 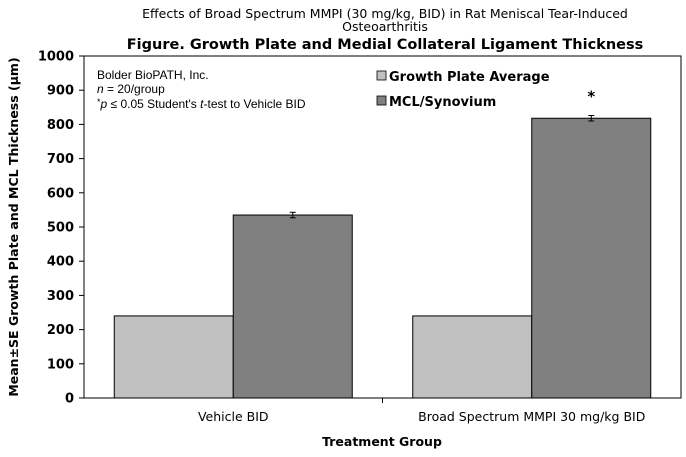 What do you see at coordinates (56, 57) in the screenshot?
I see `y-tick-label: 1000` at bounding box center [56, 57].